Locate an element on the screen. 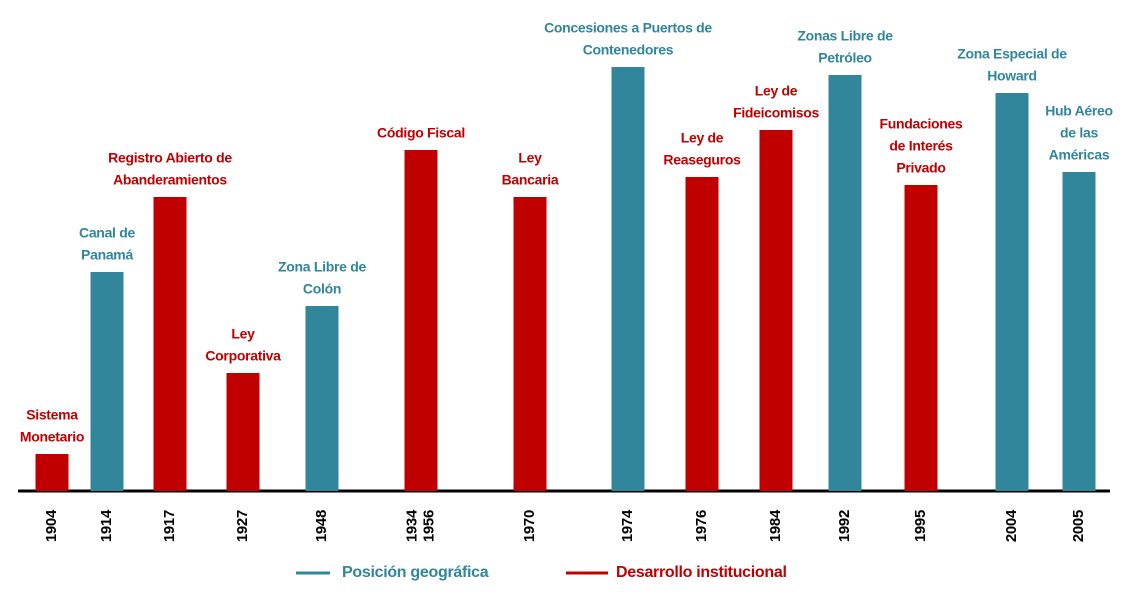 This screenshot has height=612, width=1126. x-tick-label: 1995 is located at coordinates (920, 526).